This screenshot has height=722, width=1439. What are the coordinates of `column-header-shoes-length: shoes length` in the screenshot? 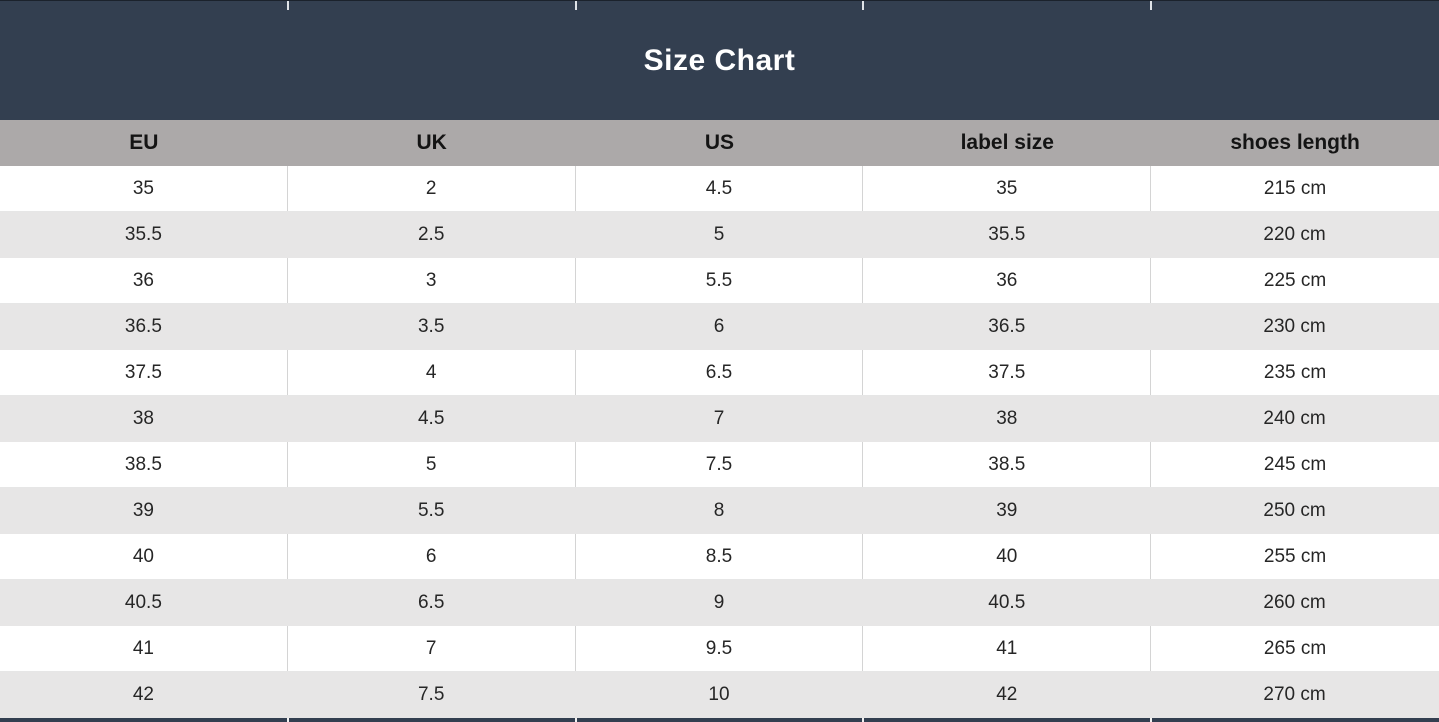 It's located at (1295, 142).